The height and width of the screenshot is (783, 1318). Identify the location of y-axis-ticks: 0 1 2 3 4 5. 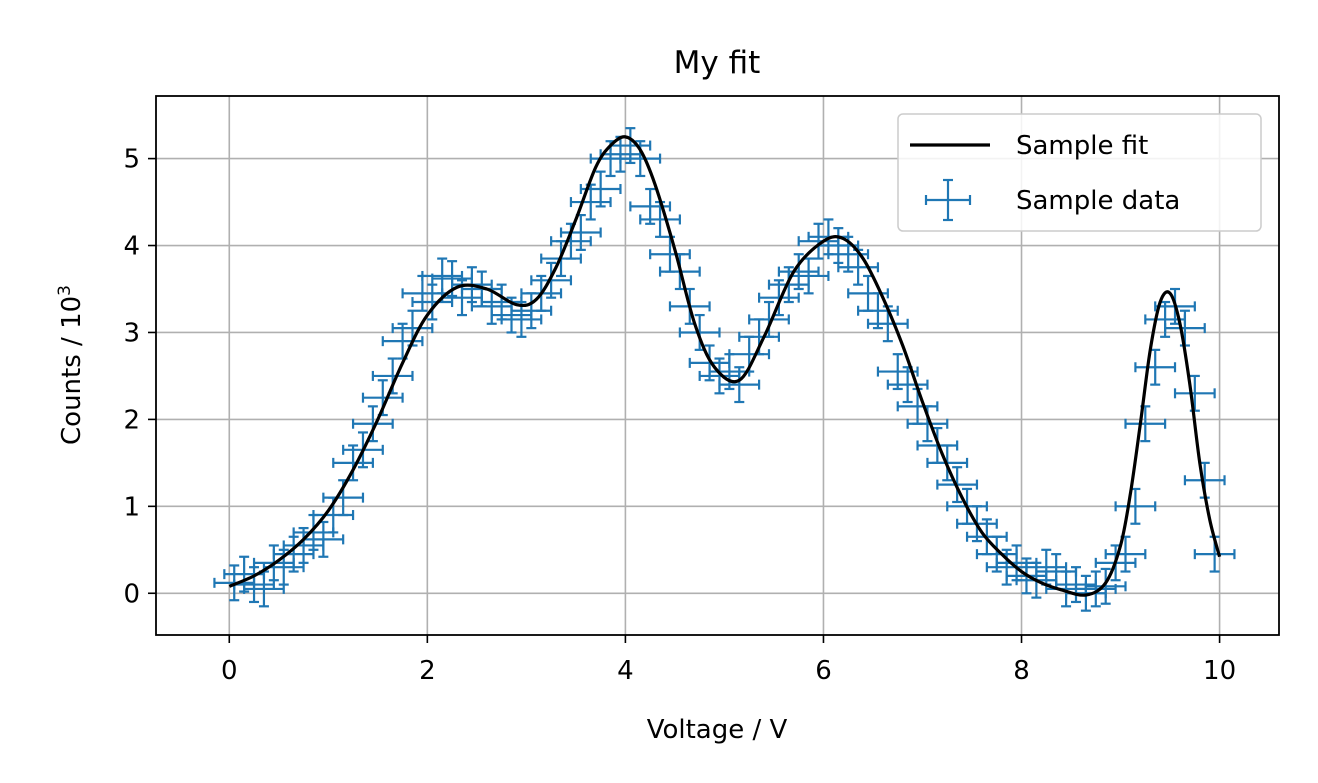
(139, 377).